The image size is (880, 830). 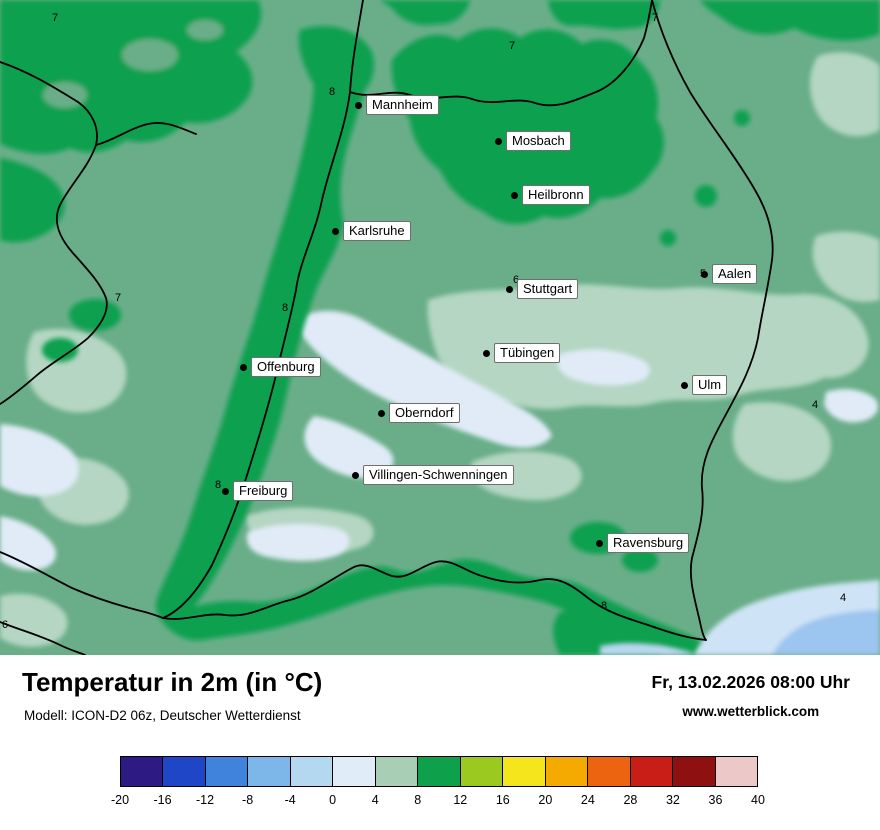 I want to click on legend-ticks: -20 -16 -12 -8 -4 0 4 8 12 16 20 24 28 32 36 40, so click(x=438, y=801).